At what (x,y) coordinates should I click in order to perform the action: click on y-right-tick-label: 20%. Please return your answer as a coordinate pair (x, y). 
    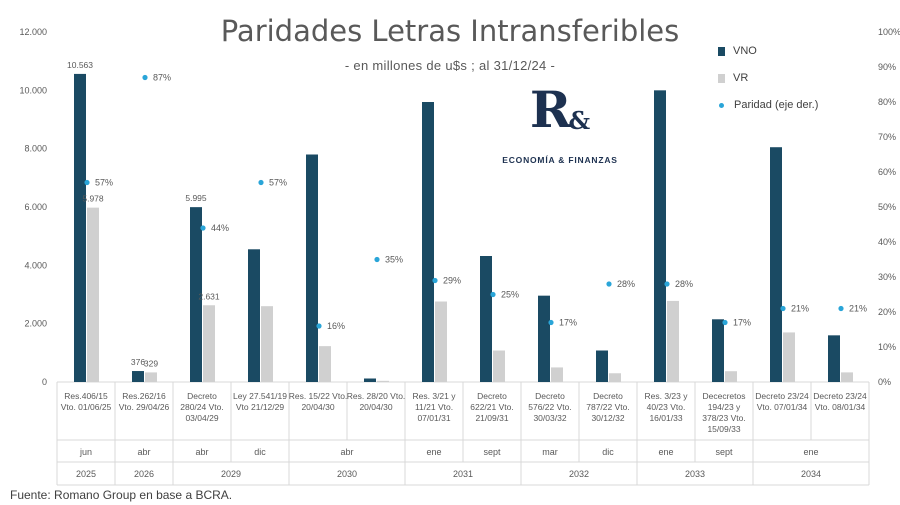
    Looking at the image, I should click on (887, 312).